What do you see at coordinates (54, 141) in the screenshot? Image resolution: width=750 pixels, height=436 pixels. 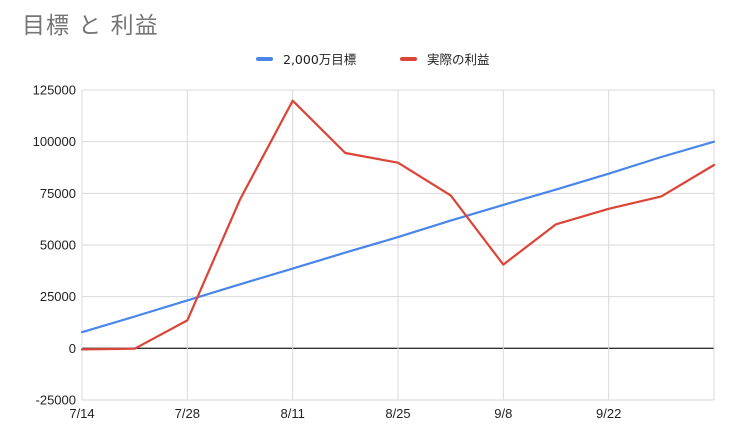 I see `y-tick-label: 100000` at bounding box center [54, 141].